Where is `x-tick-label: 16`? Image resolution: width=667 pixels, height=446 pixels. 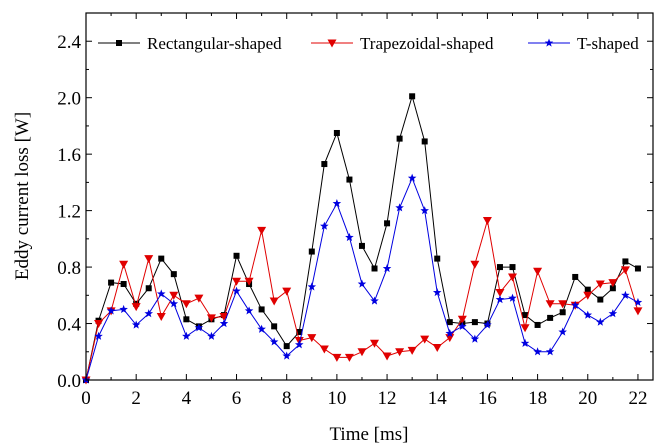 x-tick-label: 16 is located at coordinates (487, 398).